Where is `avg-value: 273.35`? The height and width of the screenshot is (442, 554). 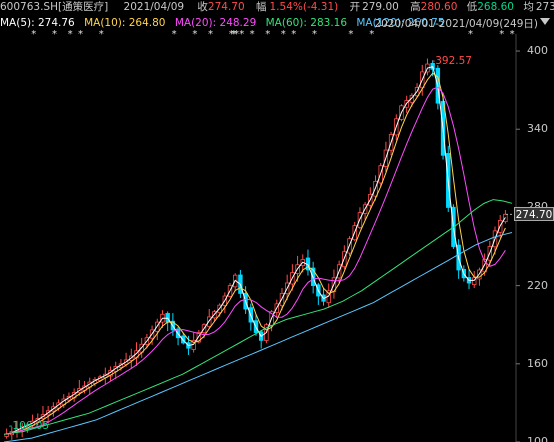
avg-value: 273.35 is located at coordinates (544, 7).